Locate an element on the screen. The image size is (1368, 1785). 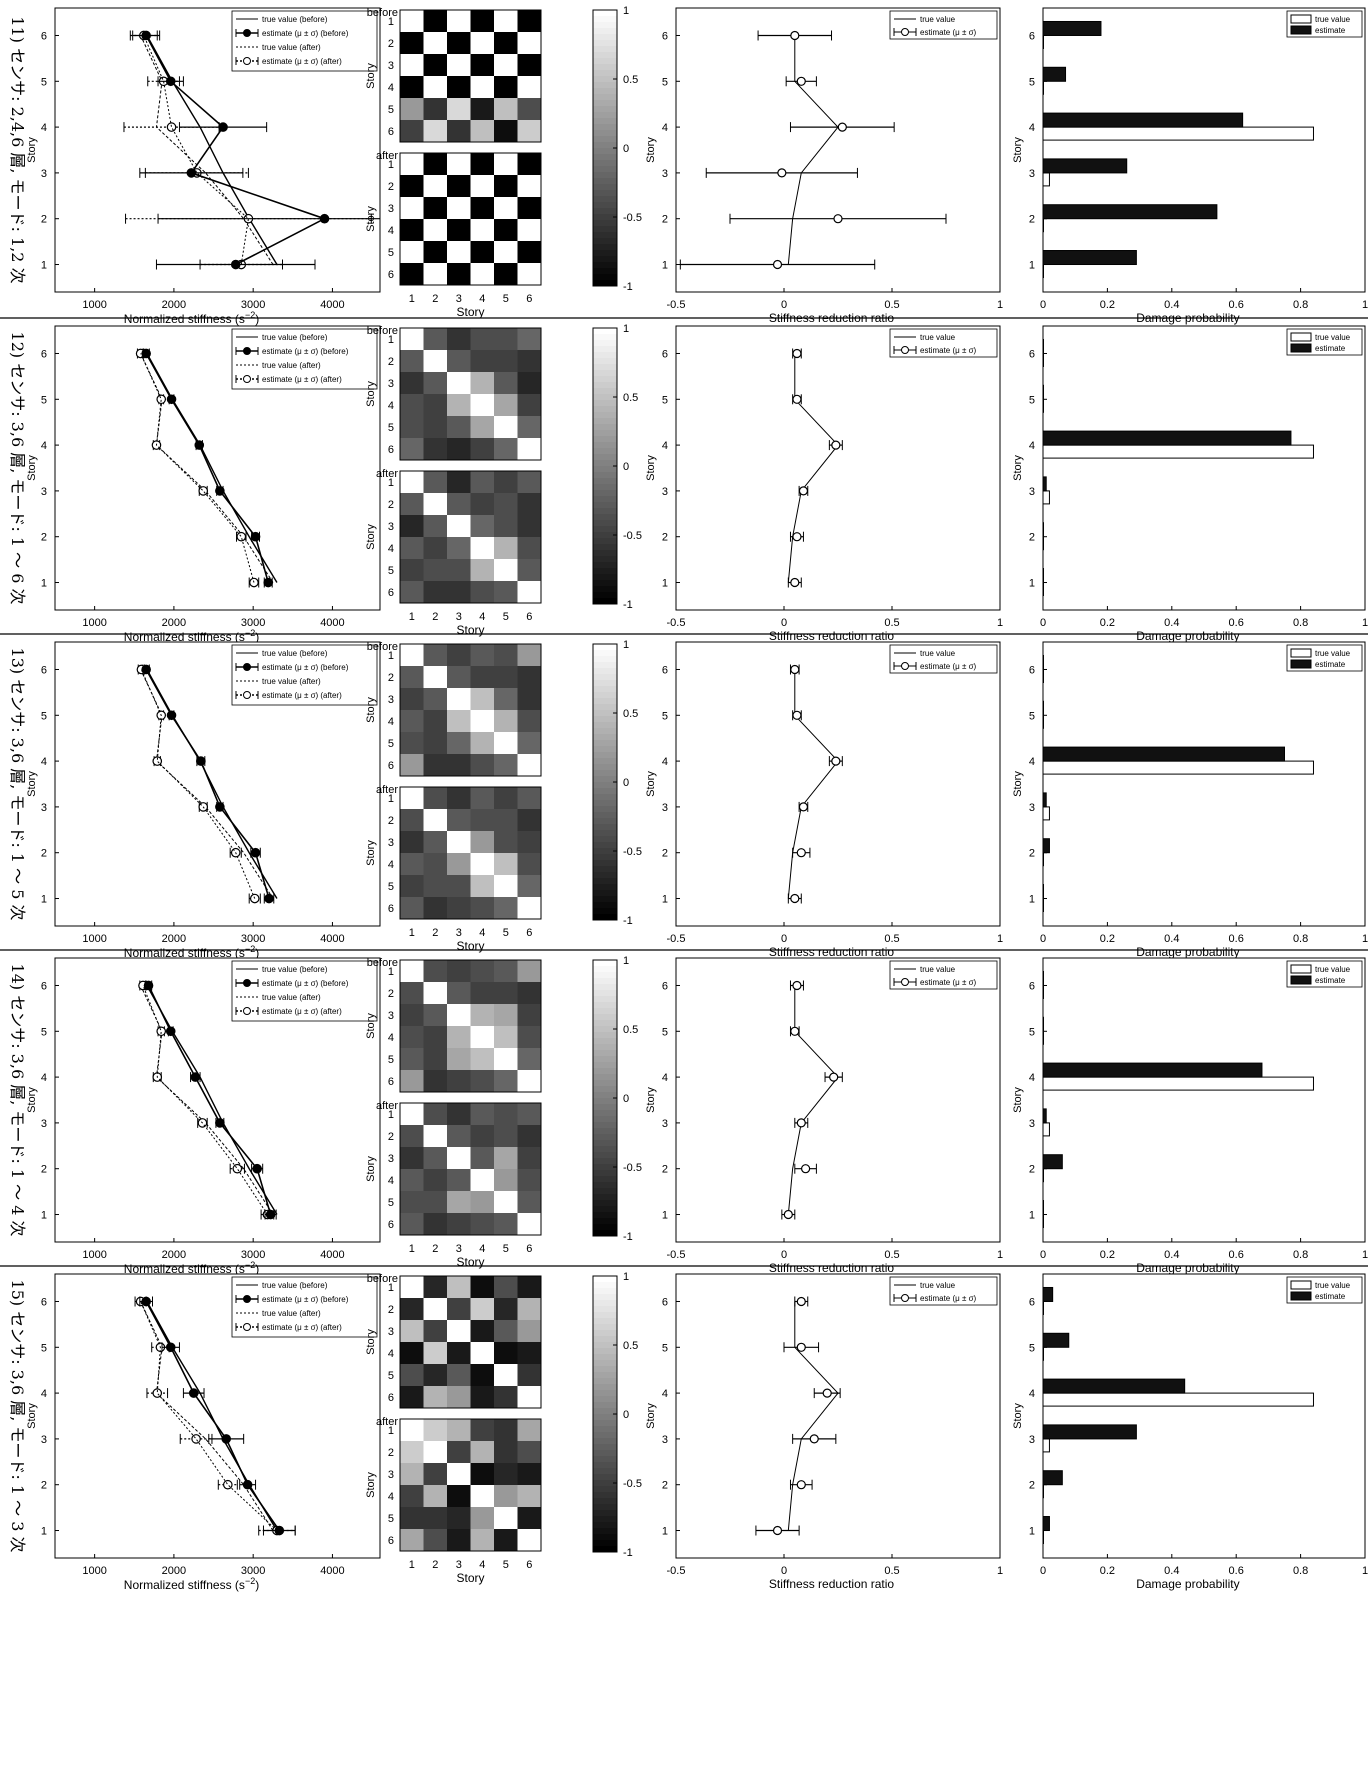
y-tick-label: 6 is located at coordinates (44, 36).